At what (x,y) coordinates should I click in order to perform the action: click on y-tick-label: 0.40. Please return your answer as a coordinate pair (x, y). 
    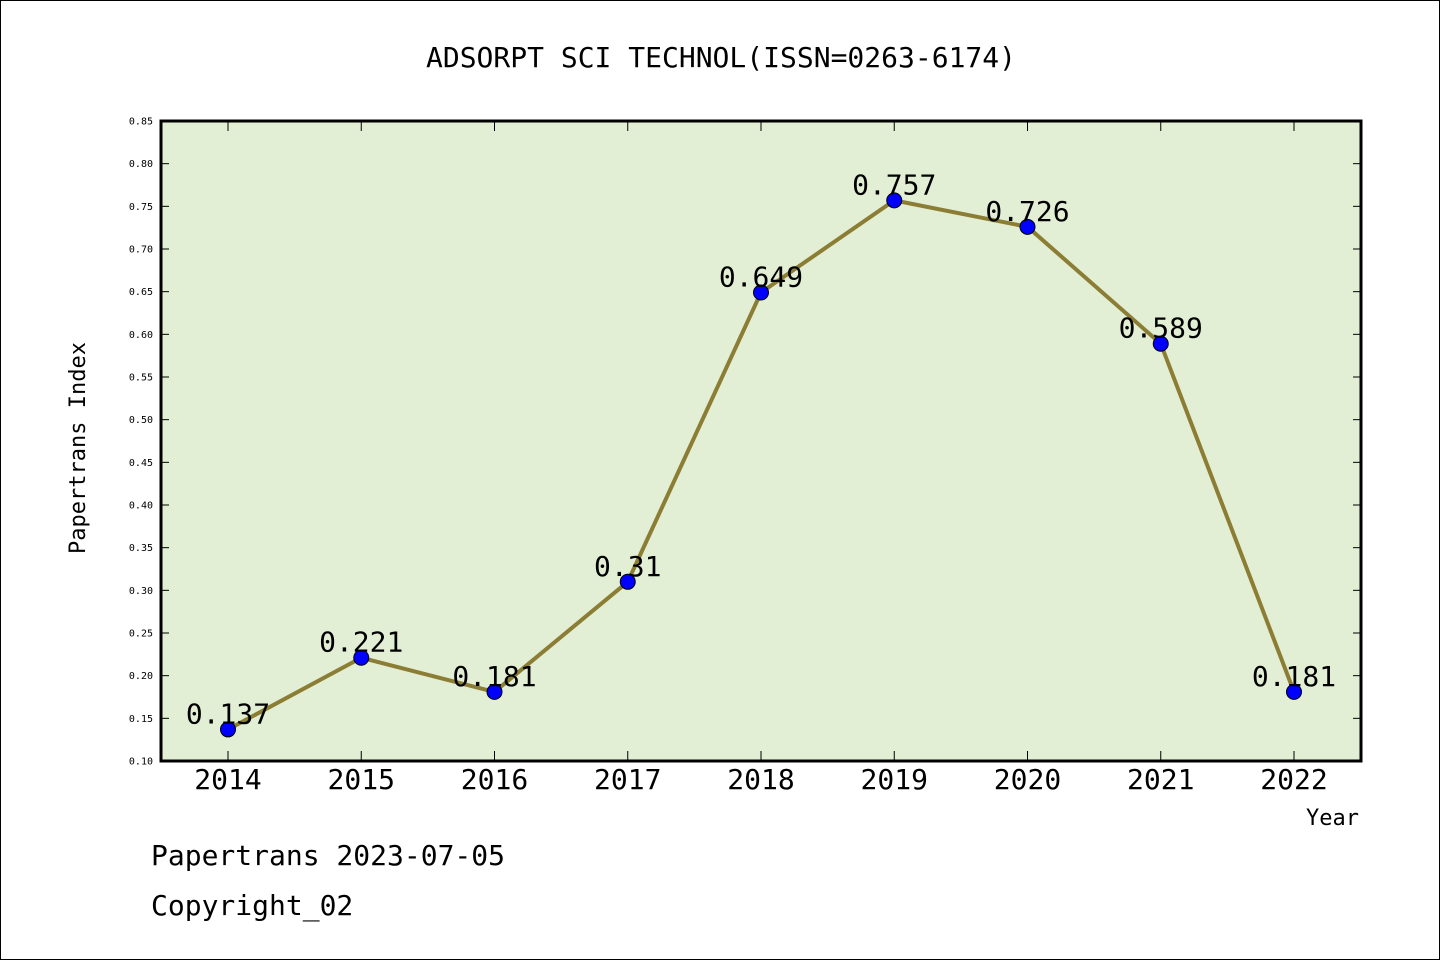
    Looking at the image, I should click on (141, 506).